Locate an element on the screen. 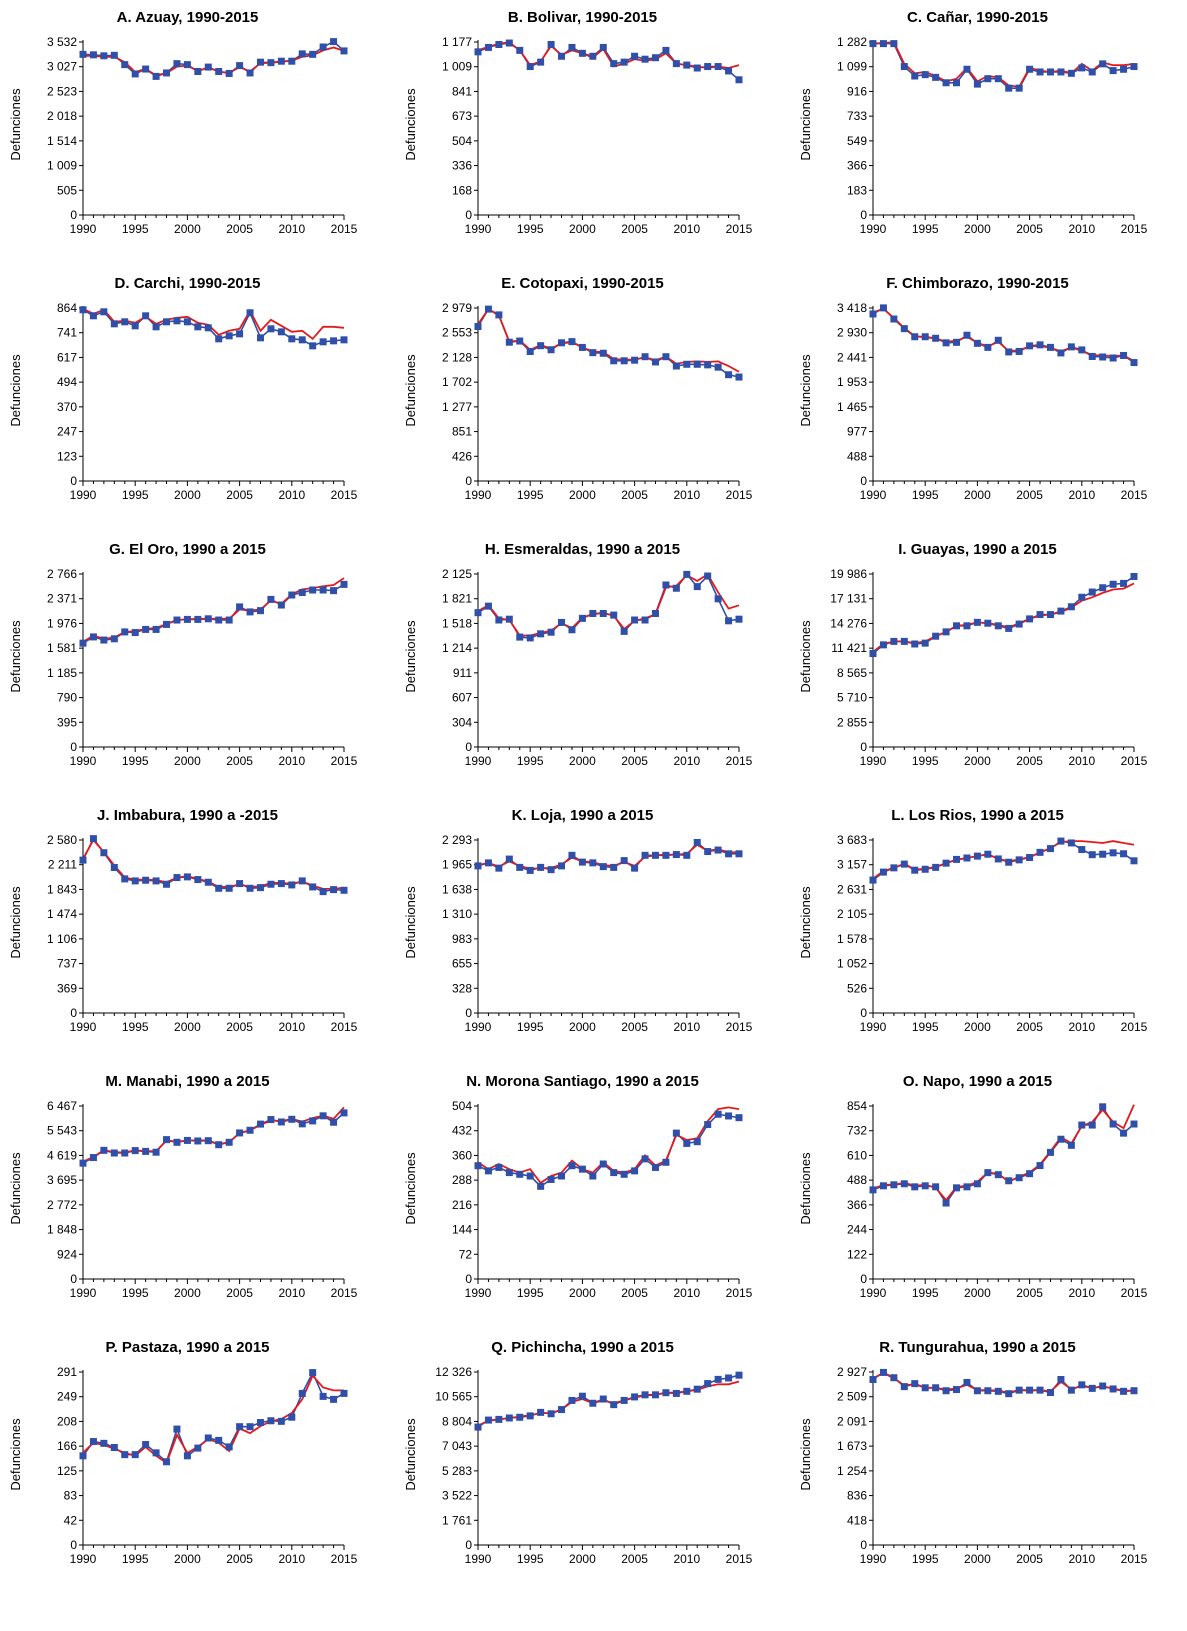  x-tick-label: 2015 is located at coordinates (1134, 1559).